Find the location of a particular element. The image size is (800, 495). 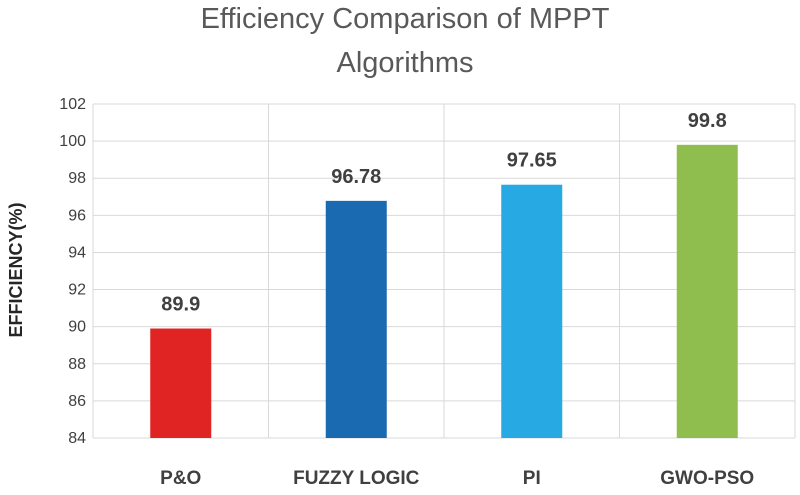

data-label-3: 99.8 is located at coordinates (707, 121).